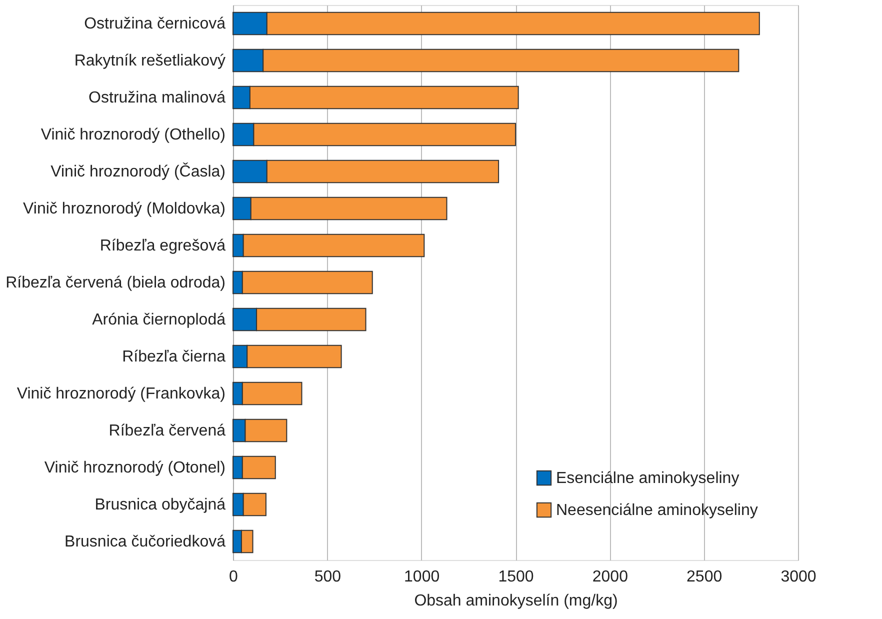 The width and height of the screenshot is (882, 619). What do you see at coordinates (159, 320) in the screenshot?
I see `y-tick-label: Arónia čiernoplodá` at bounding box center [159, 320].